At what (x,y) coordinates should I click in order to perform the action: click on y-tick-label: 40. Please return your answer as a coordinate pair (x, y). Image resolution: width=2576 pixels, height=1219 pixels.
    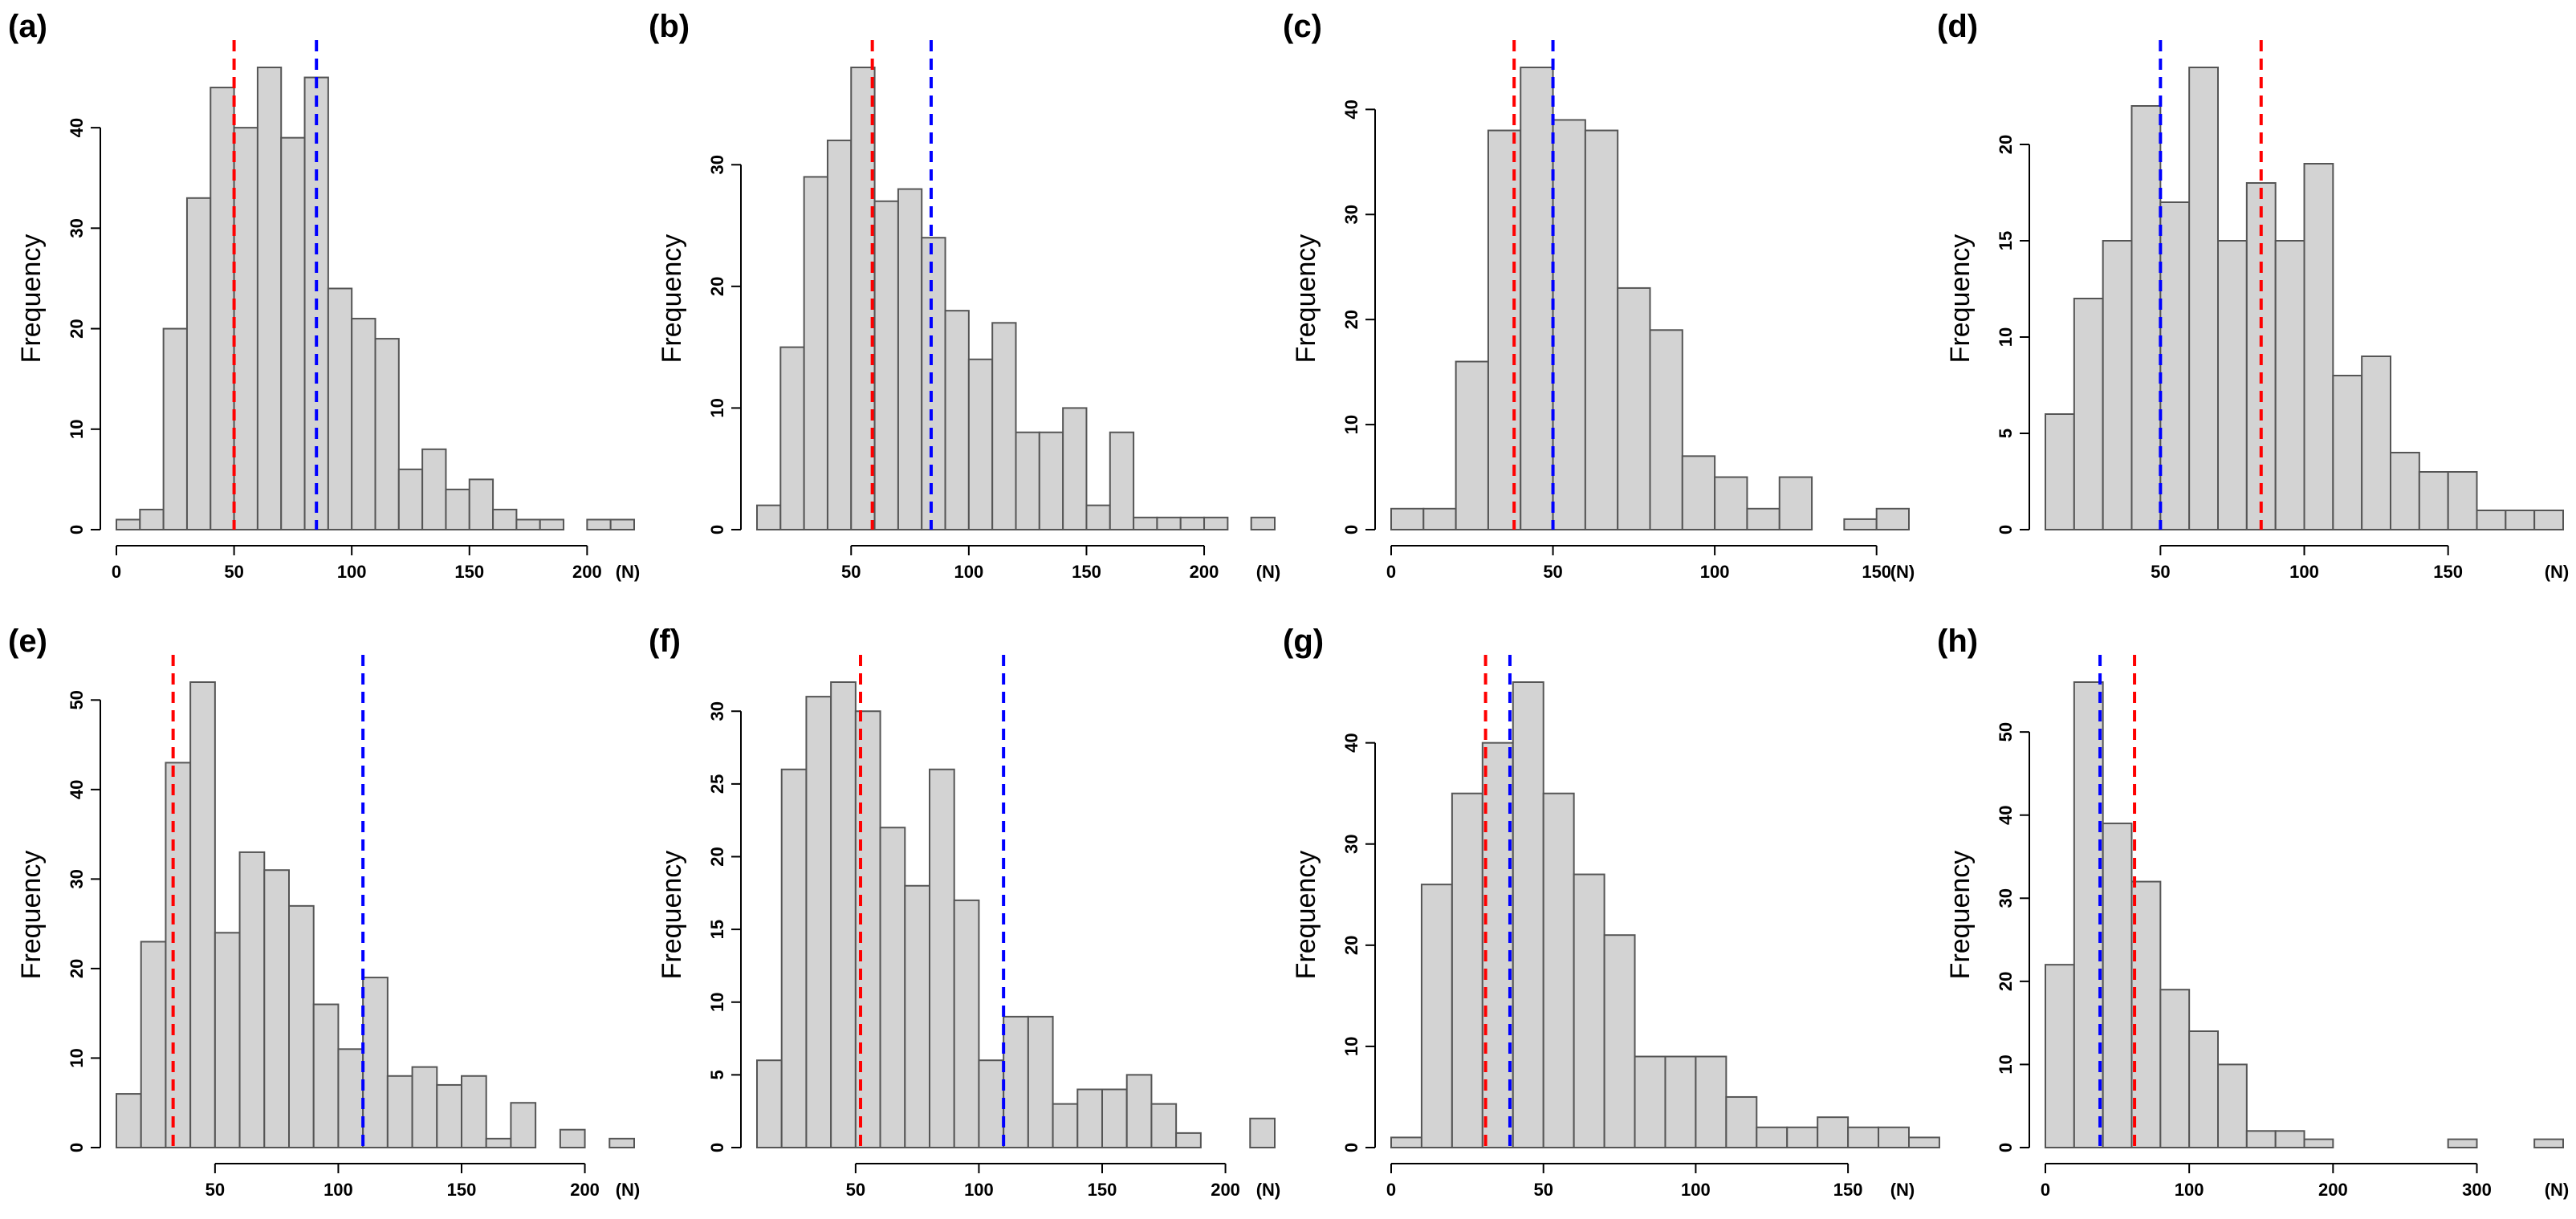
    Looking at the image, I should click on (2006, 814).